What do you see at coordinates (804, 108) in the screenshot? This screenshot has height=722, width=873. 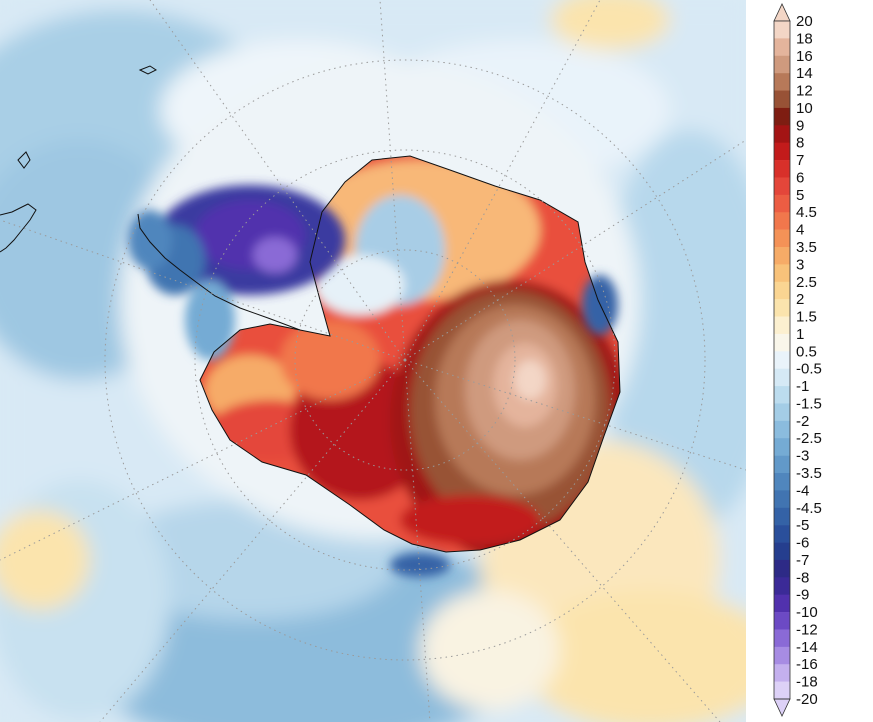 I see `colorbar-tick-label: 10` at bounding box center [804, 108].